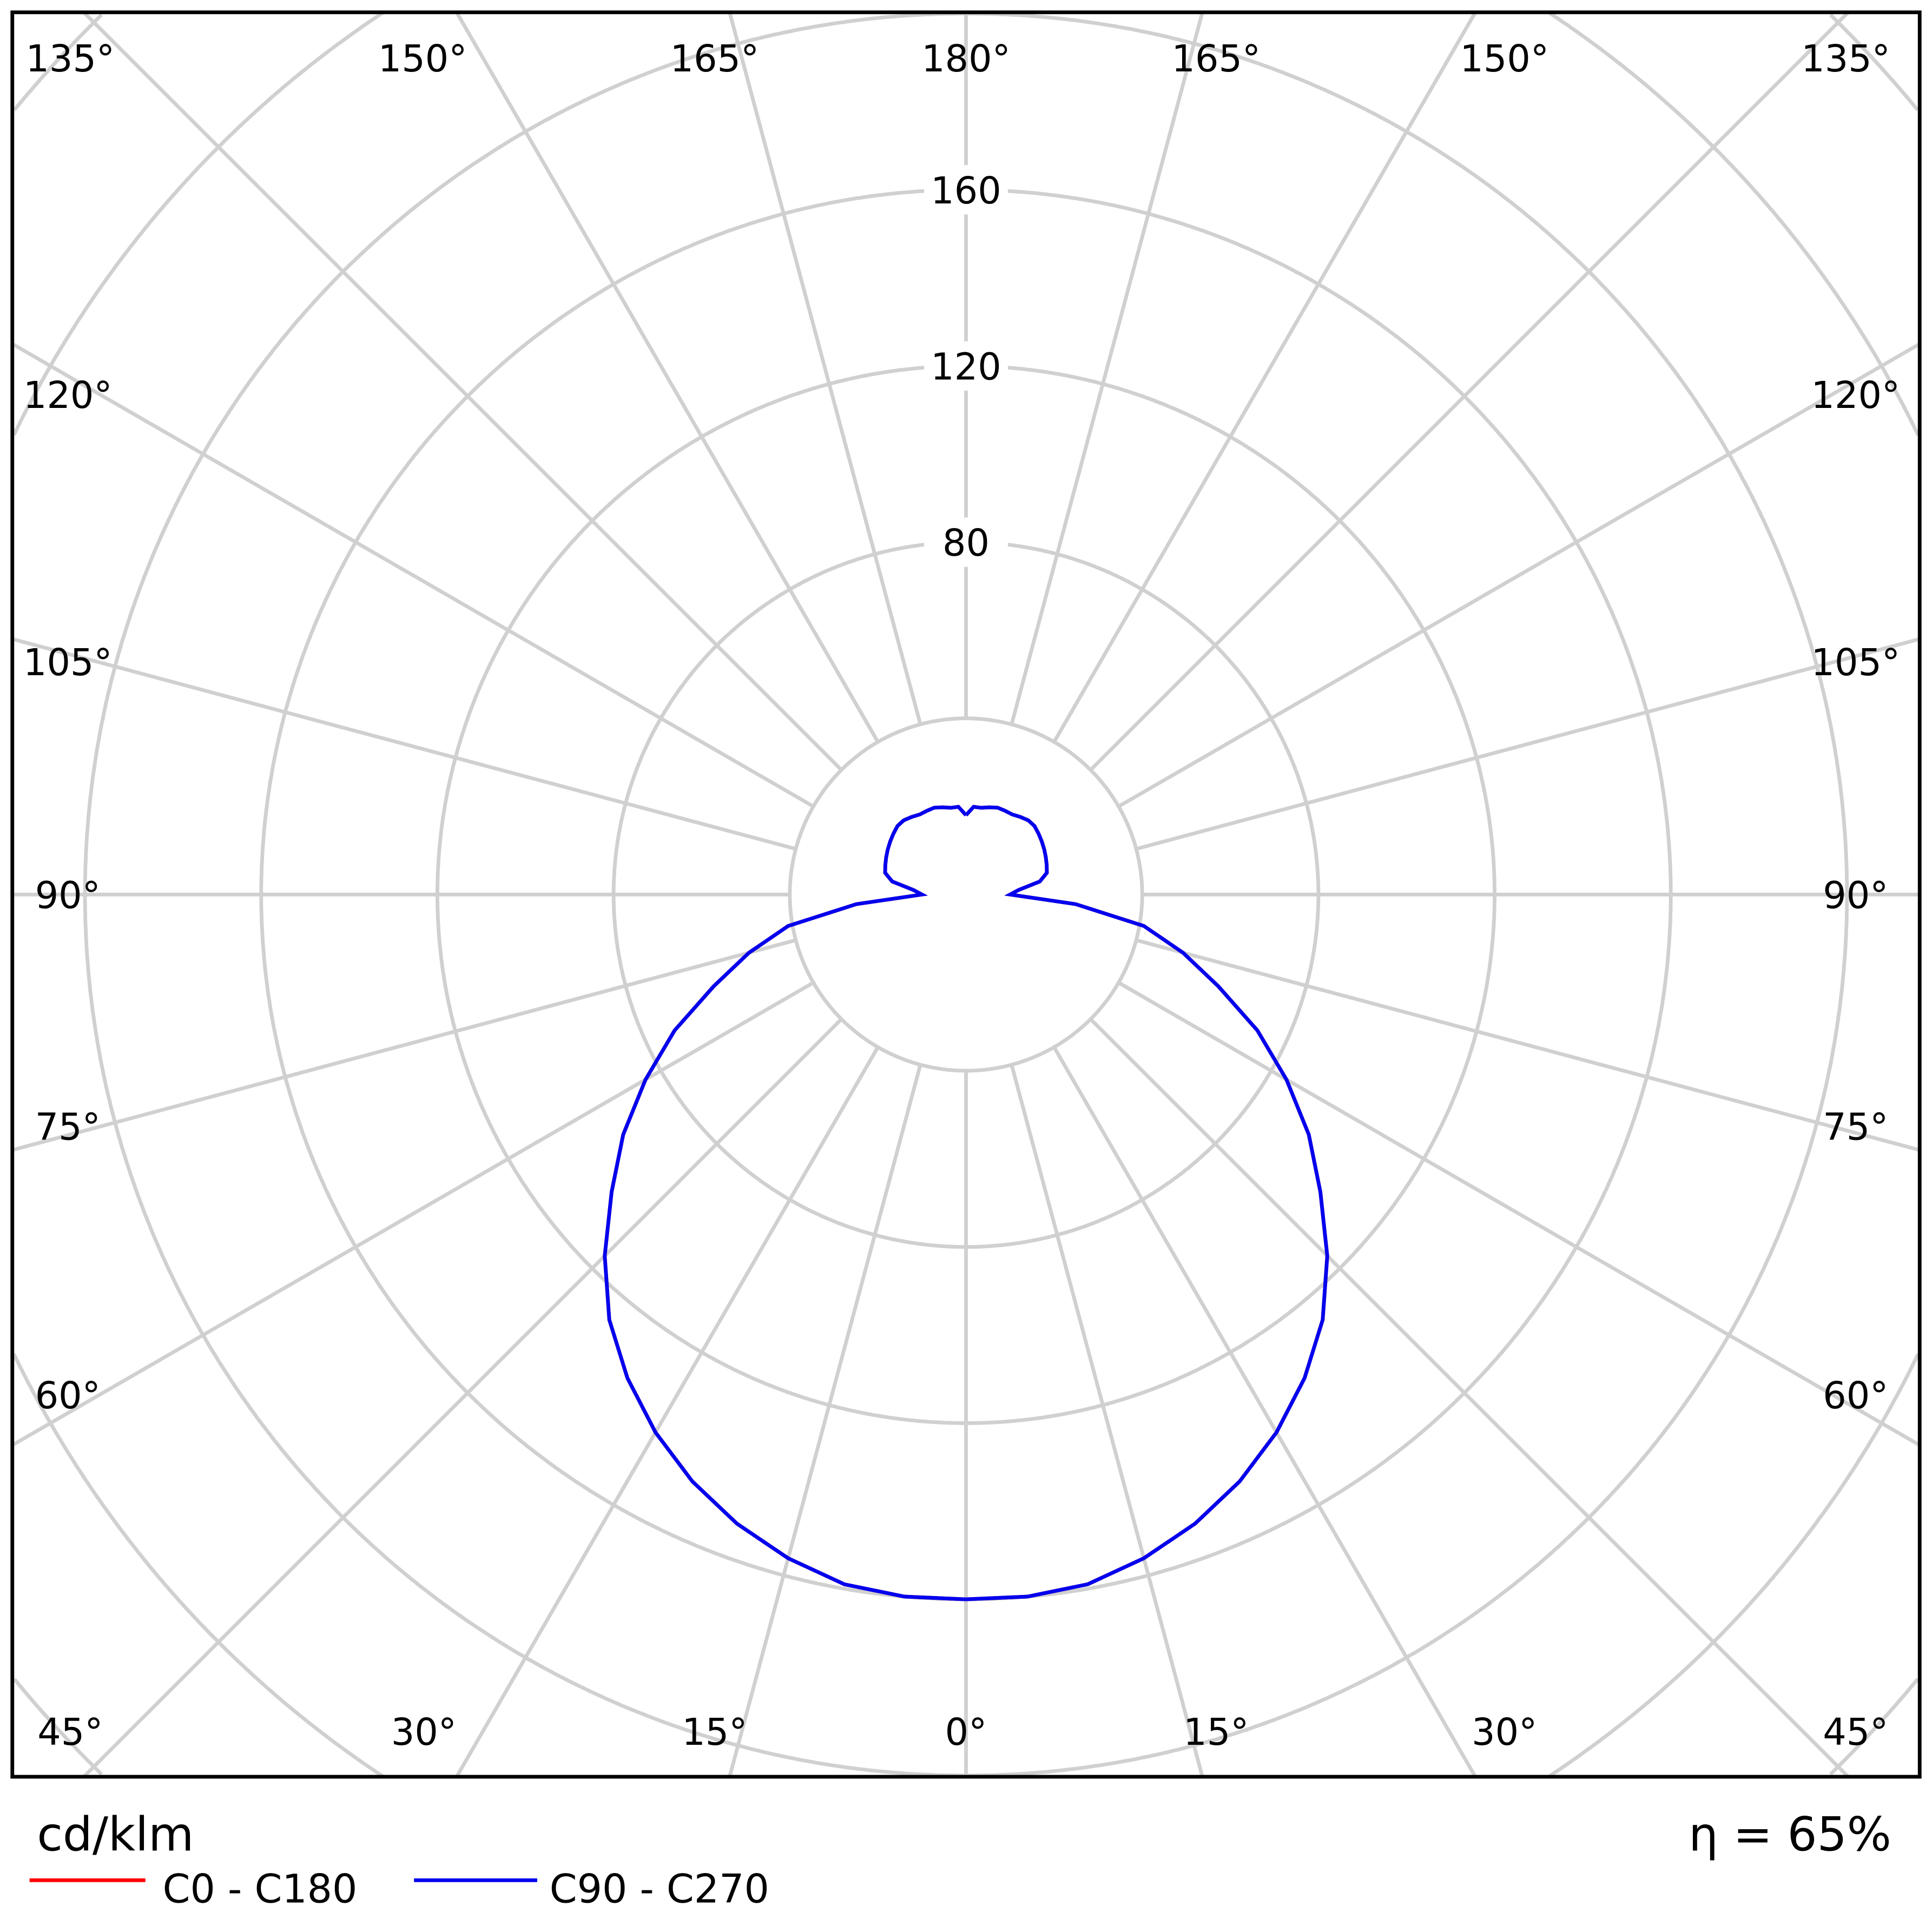  What do you see at coordinates (1856, 663) in the screenshot?
I see `angle-label-right: 105°` at bounding box center [1856, 663].